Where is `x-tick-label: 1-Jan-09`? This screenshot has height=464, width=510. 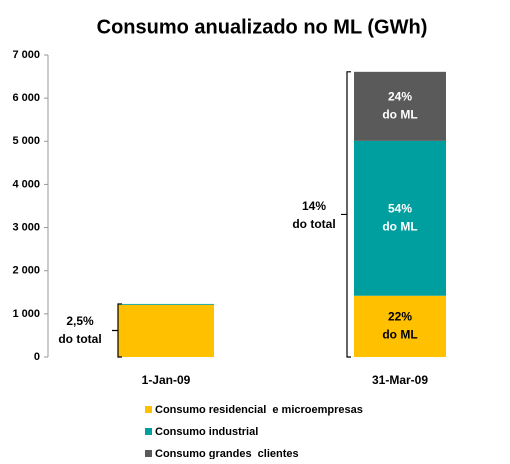 x-tick-label: 1-Jan-09 is located at coordinates (166, 380).